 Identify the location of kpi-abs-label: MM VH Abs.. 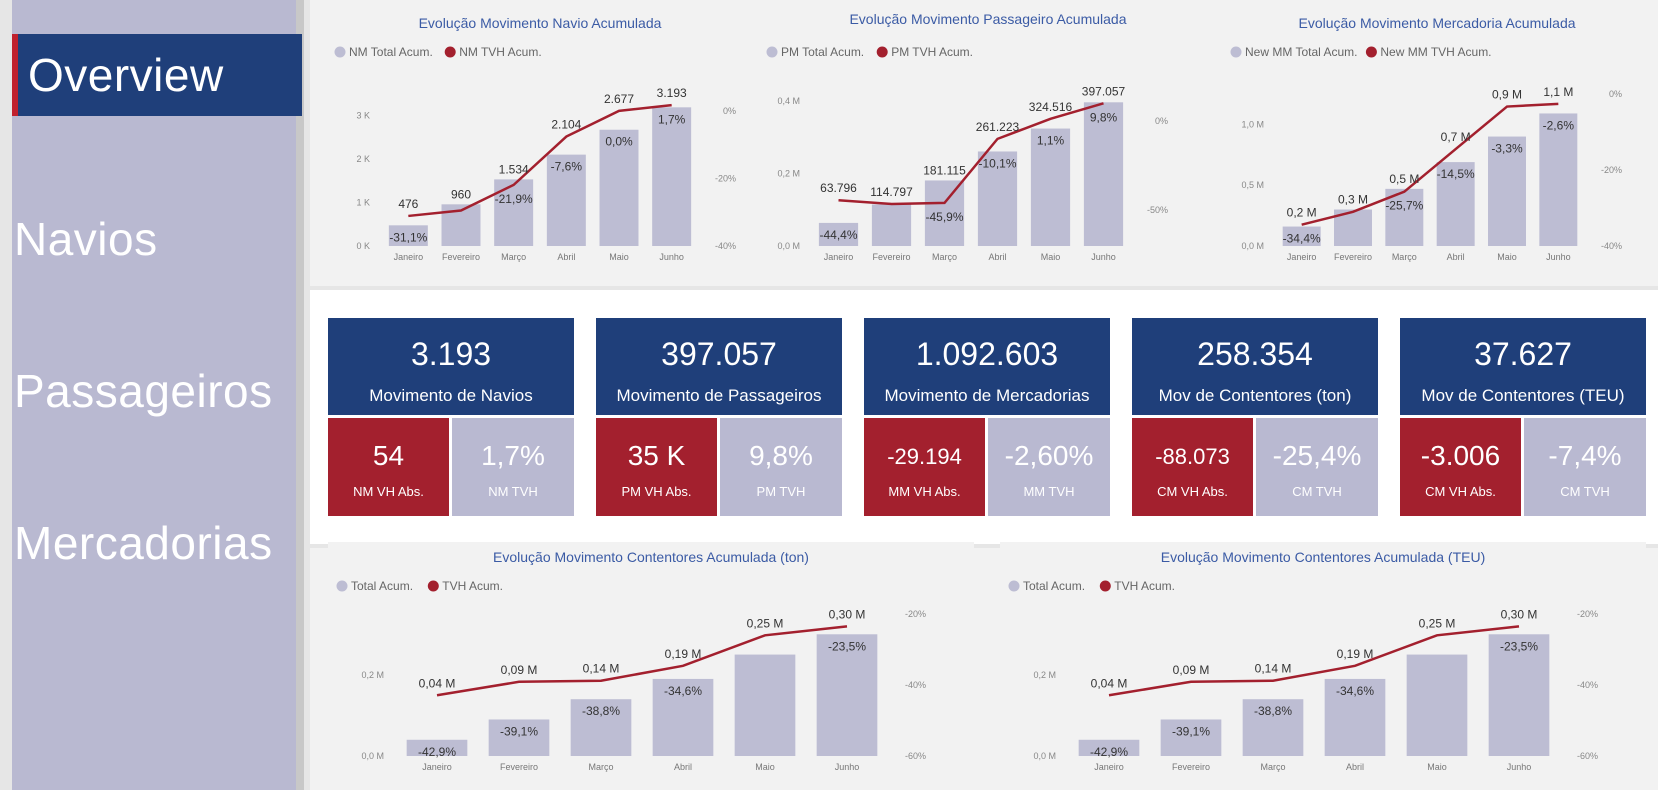
(924, 491).